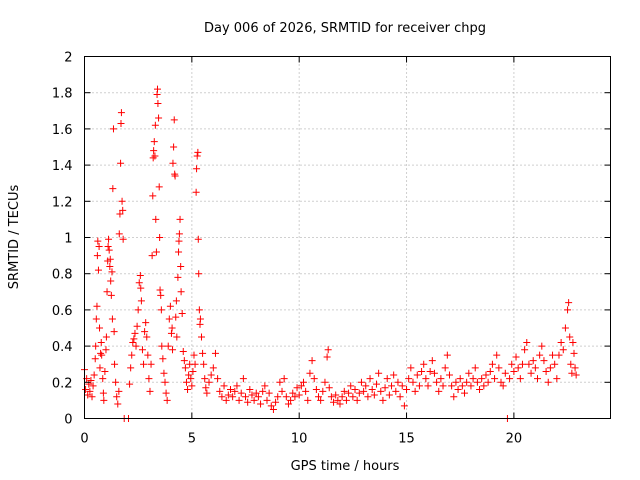 This screenshot has width=640, height=480. I want to click on y-tick-label: 0.8, so click(62, 275).